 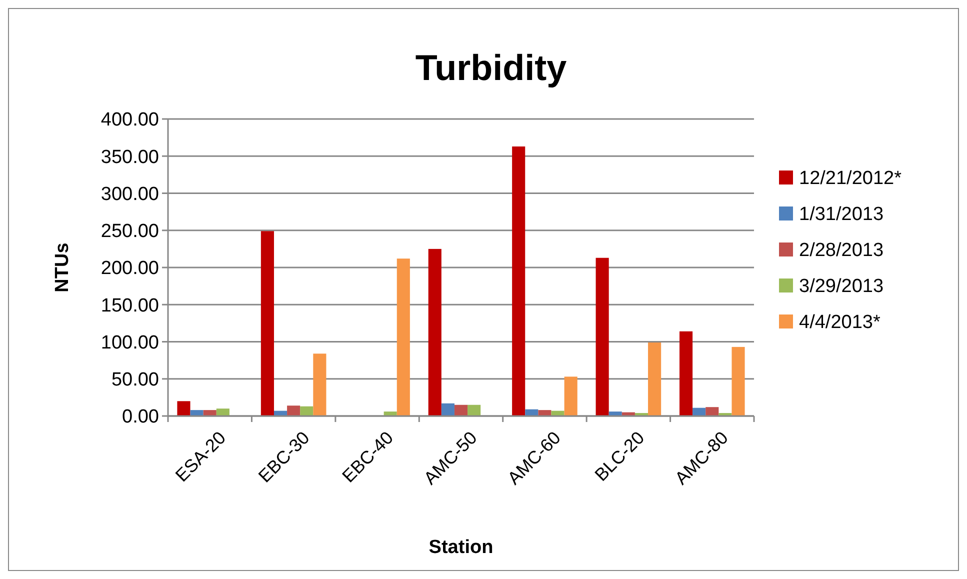 I want to click on legend-label: 1/31/2013, so click(x=841, y=215).